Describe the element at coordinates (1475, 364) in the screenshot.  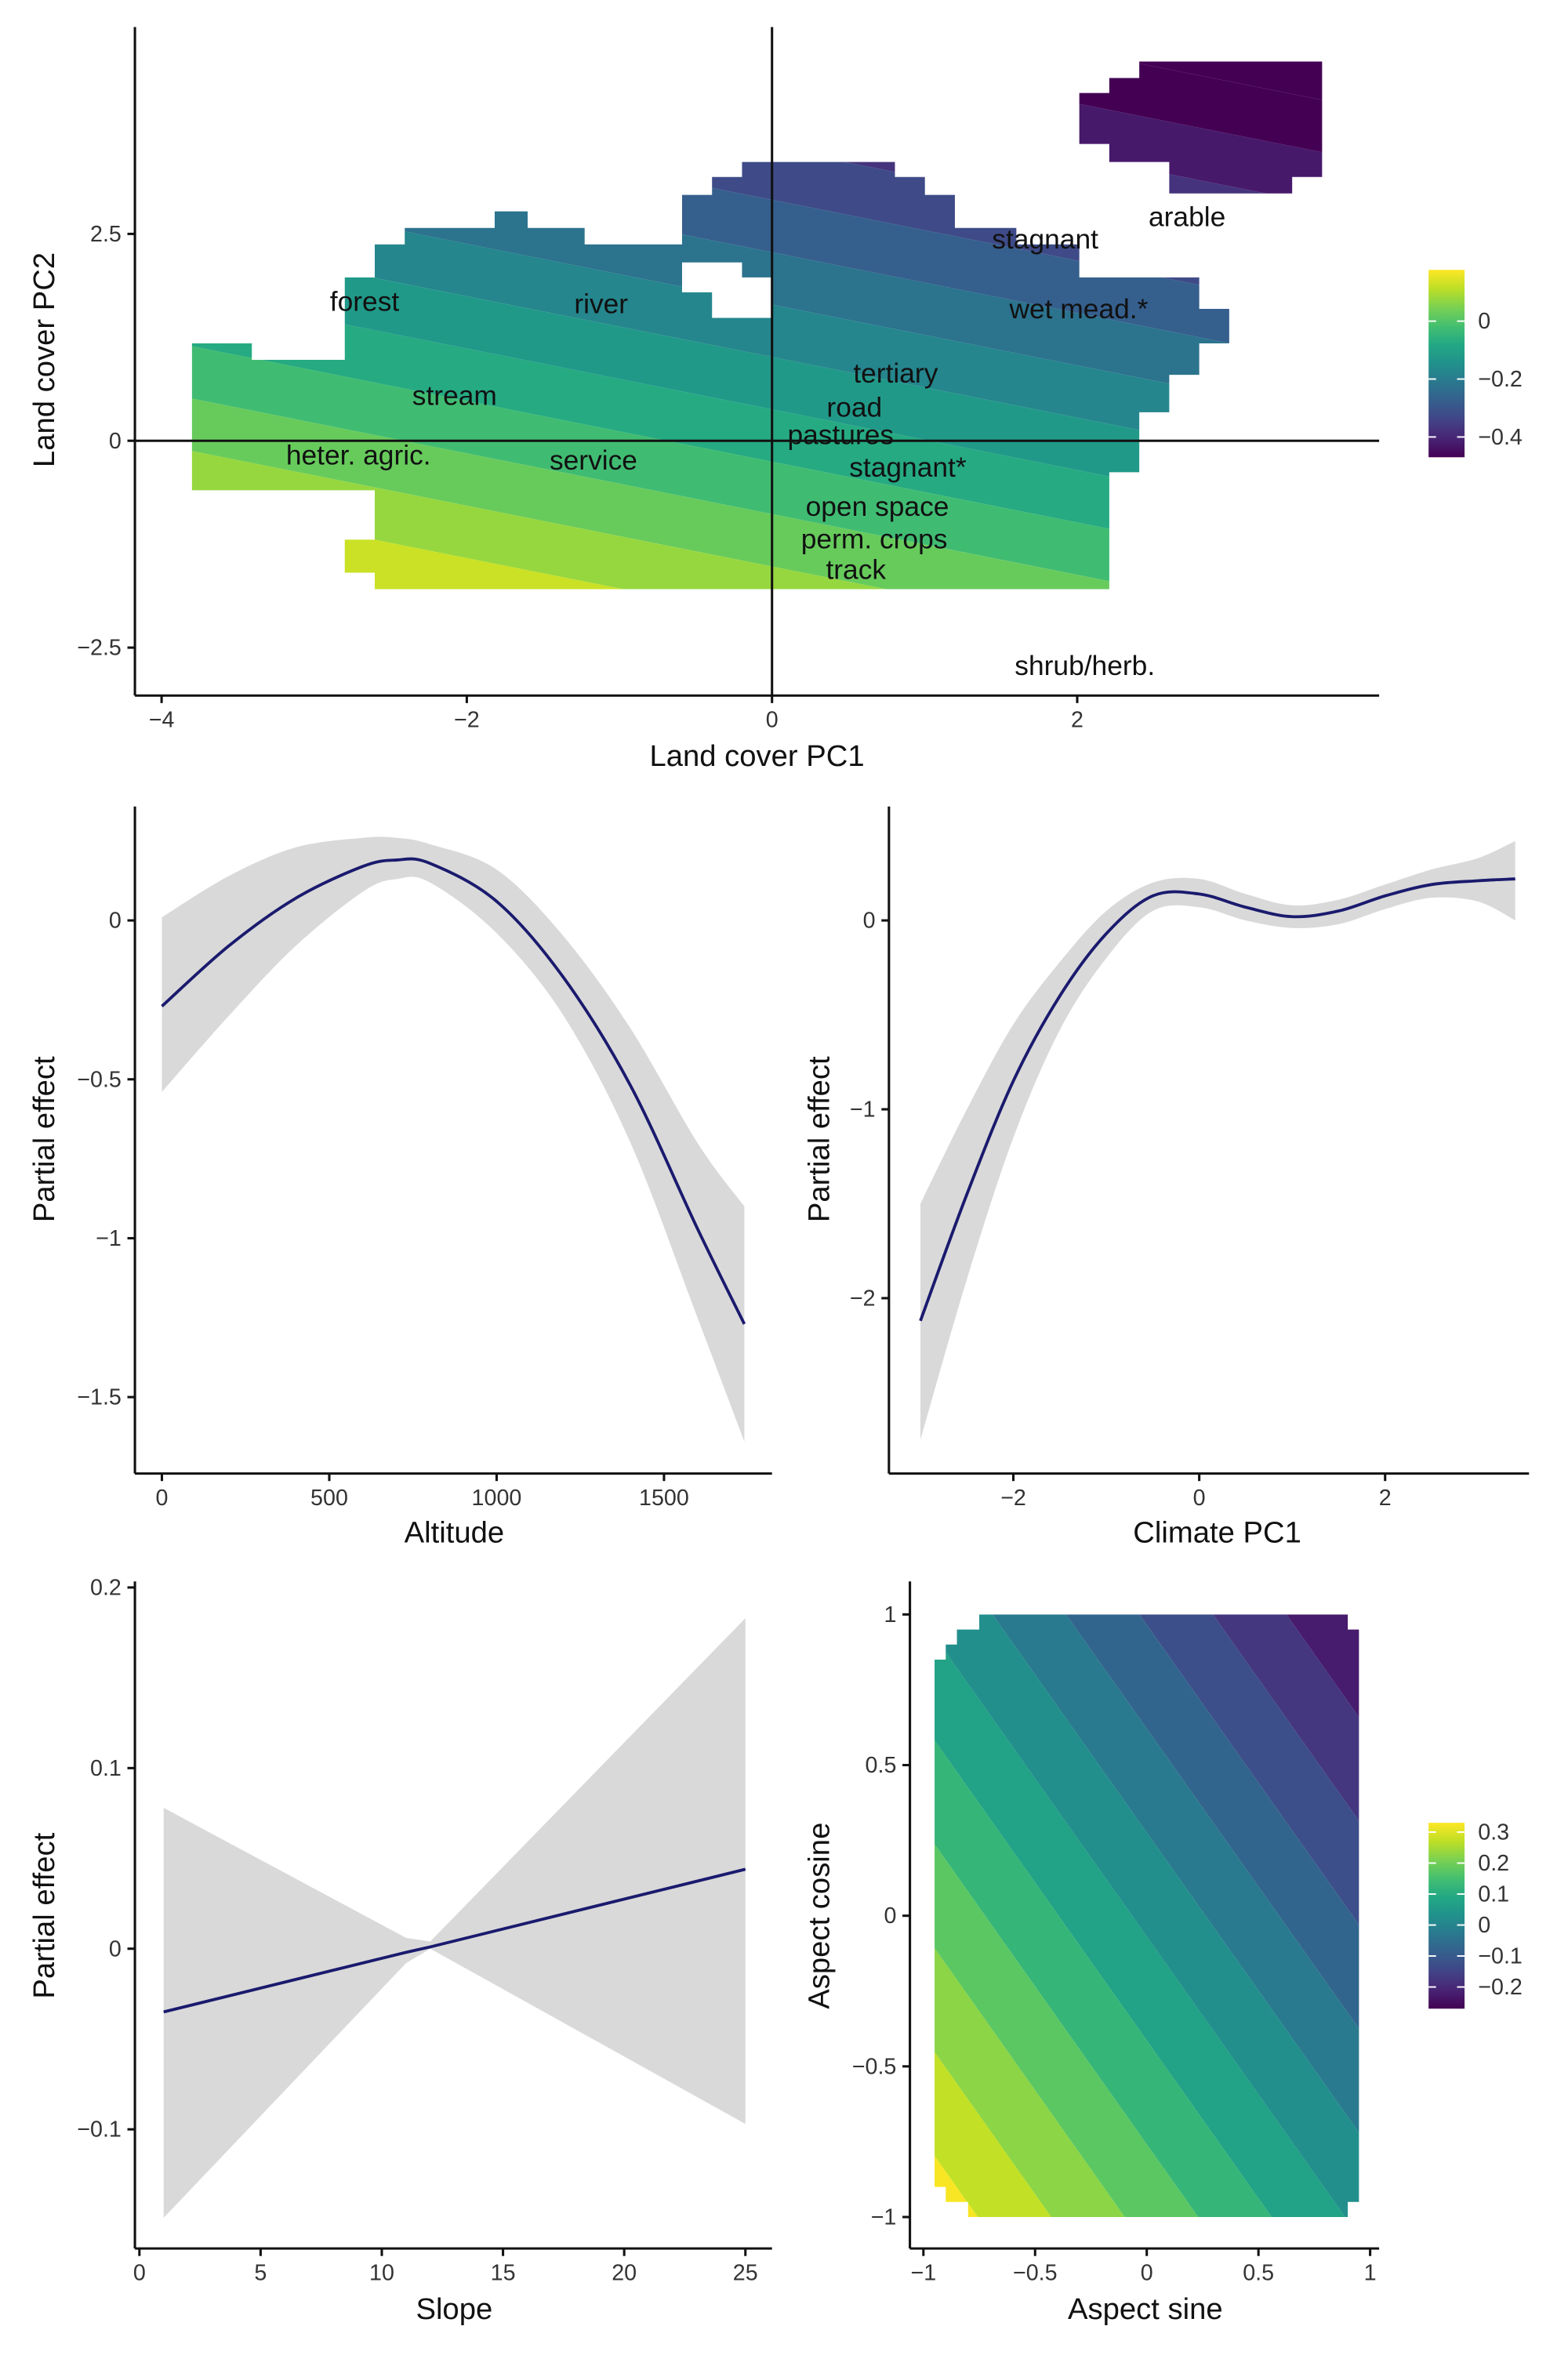
I see `colorbar: 0 −0.2 −0.4` at that location.